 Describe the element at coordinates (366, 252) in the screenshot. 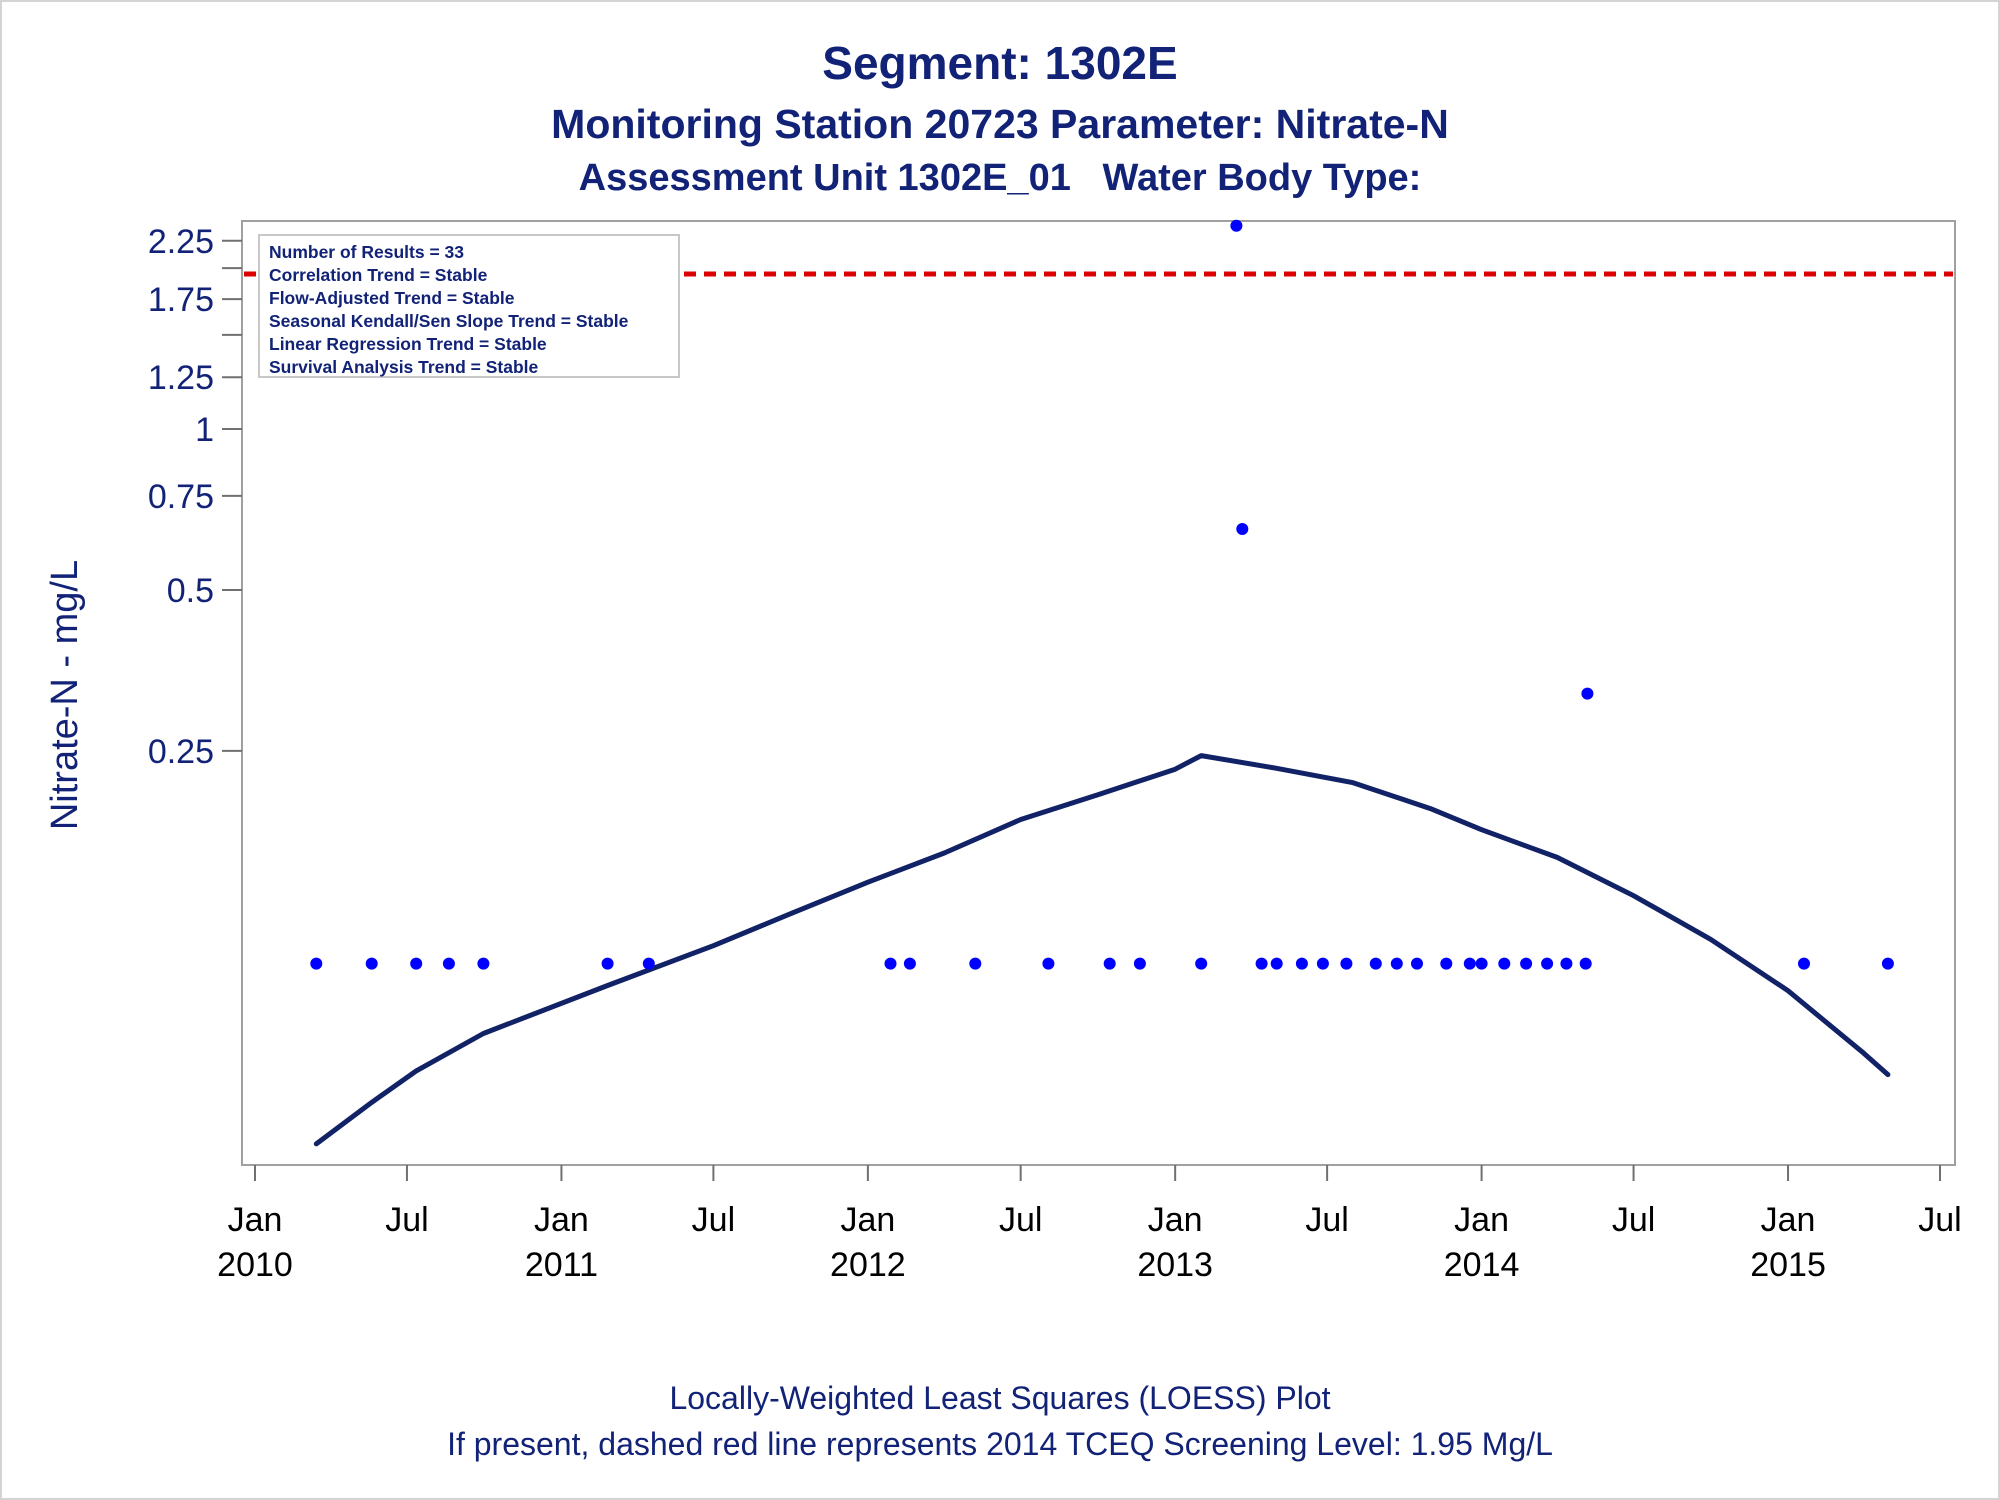

I see `stats-box-line: Number of Results = 33` at that location.